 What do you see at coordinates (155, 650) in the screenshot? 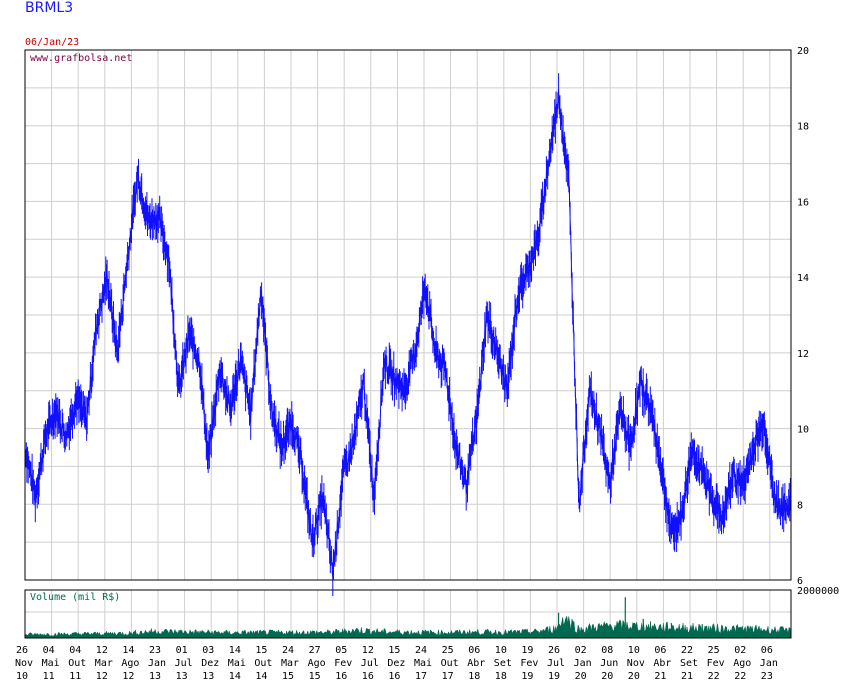
I see `x-tick-day: 23` at bounding box center [155, 650].